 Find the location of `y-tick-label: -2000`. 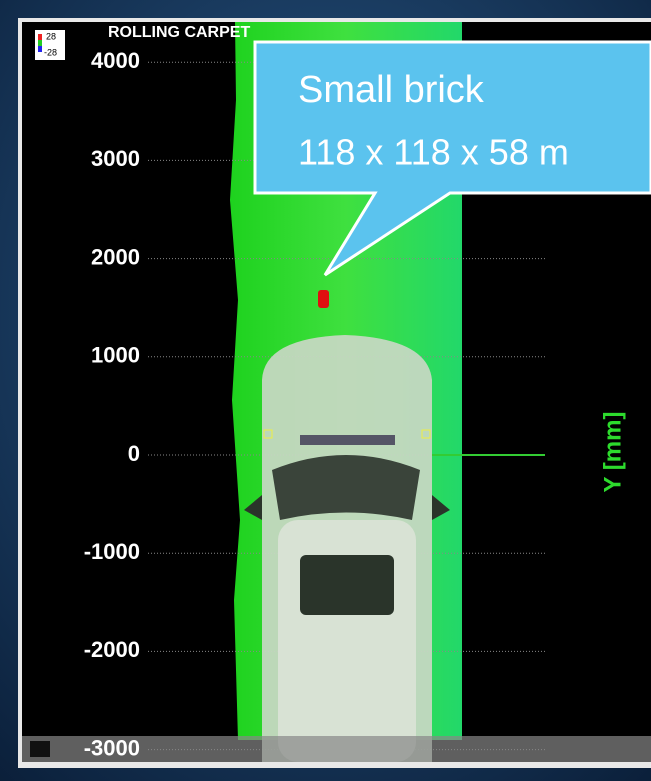

y-tick-label: -2000 is located at coordinates (112, 649).